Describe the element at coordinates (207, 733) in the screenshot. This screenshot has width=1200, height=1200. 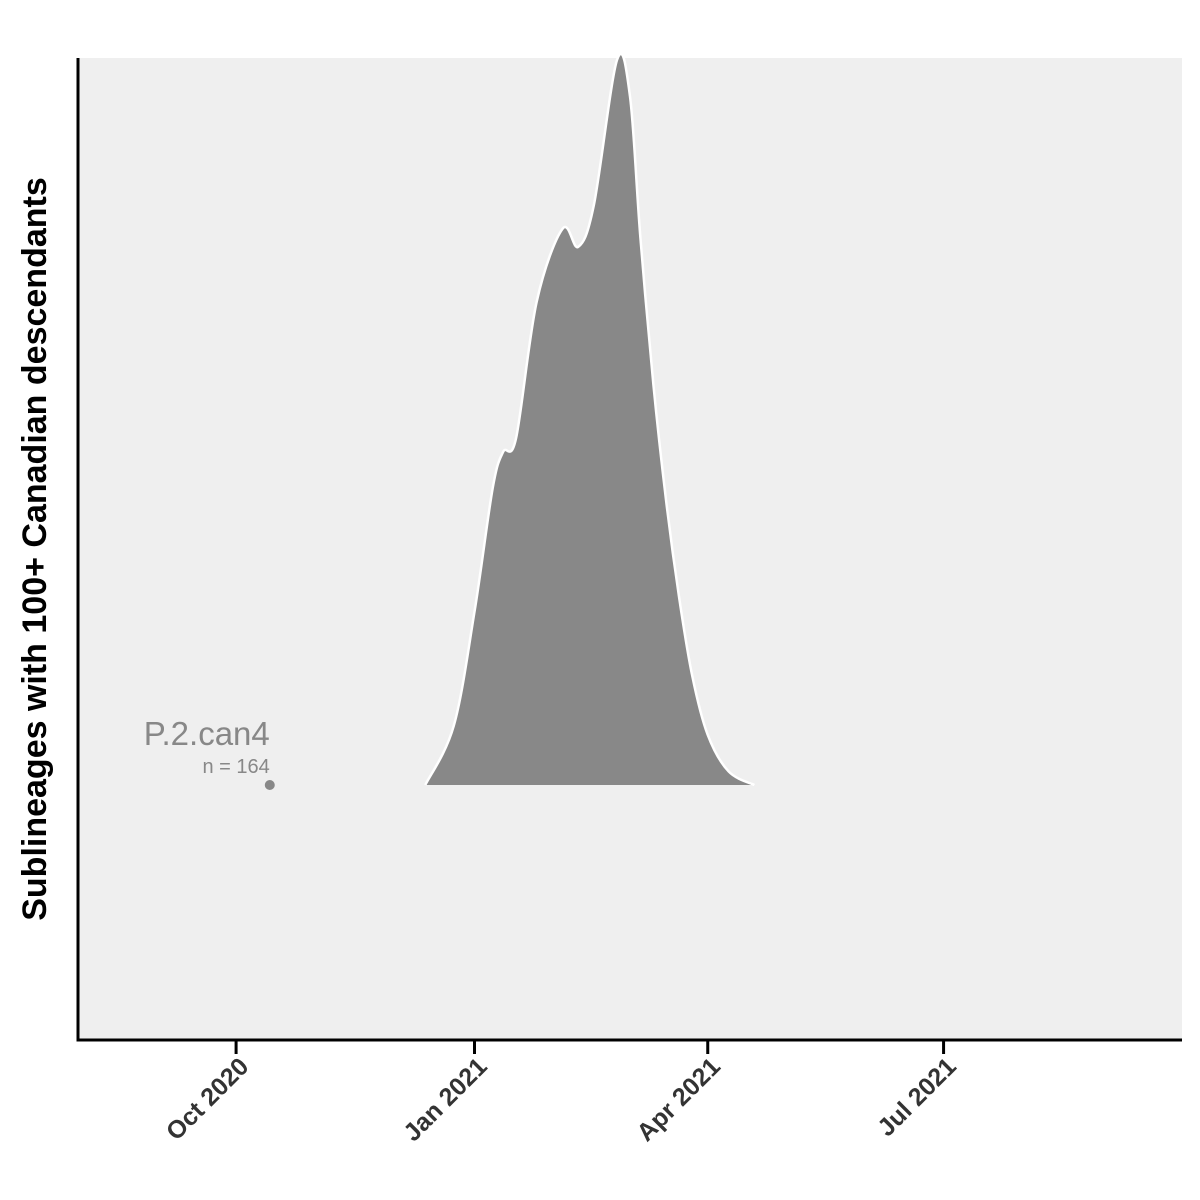
I see `series-label-0: P.2.can4` at that location.